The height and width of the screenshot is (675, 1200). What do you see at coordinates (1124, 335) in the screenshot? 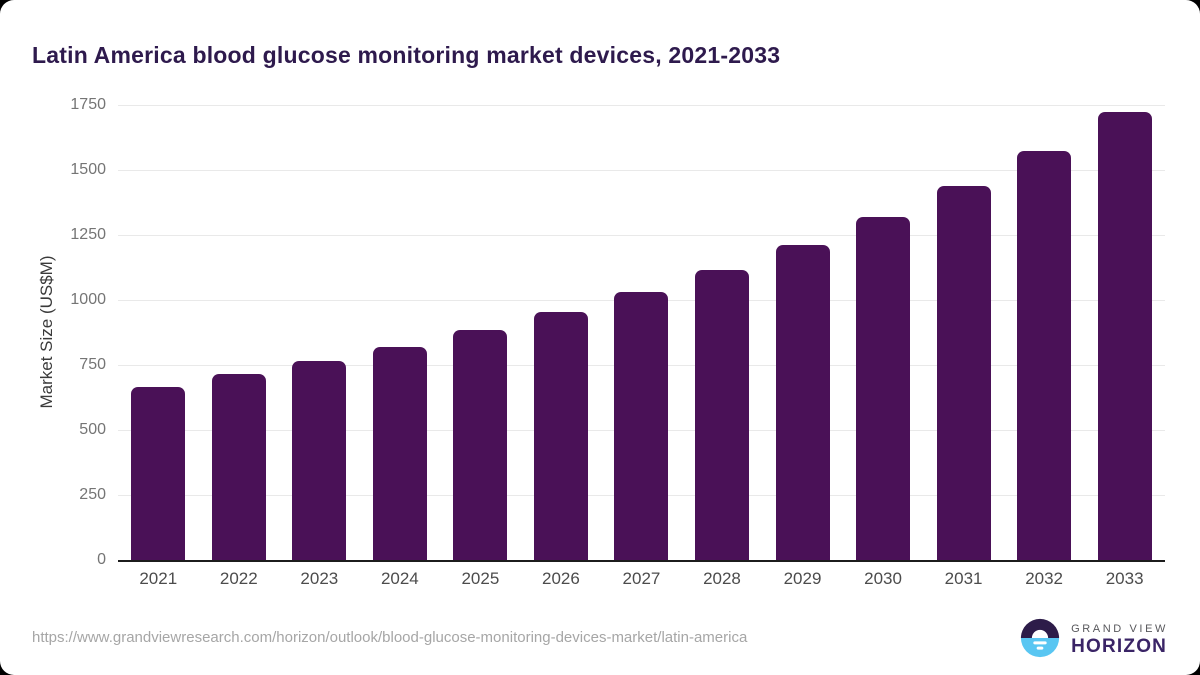
I see `bar-2033` at bounding box center [1124, 335].